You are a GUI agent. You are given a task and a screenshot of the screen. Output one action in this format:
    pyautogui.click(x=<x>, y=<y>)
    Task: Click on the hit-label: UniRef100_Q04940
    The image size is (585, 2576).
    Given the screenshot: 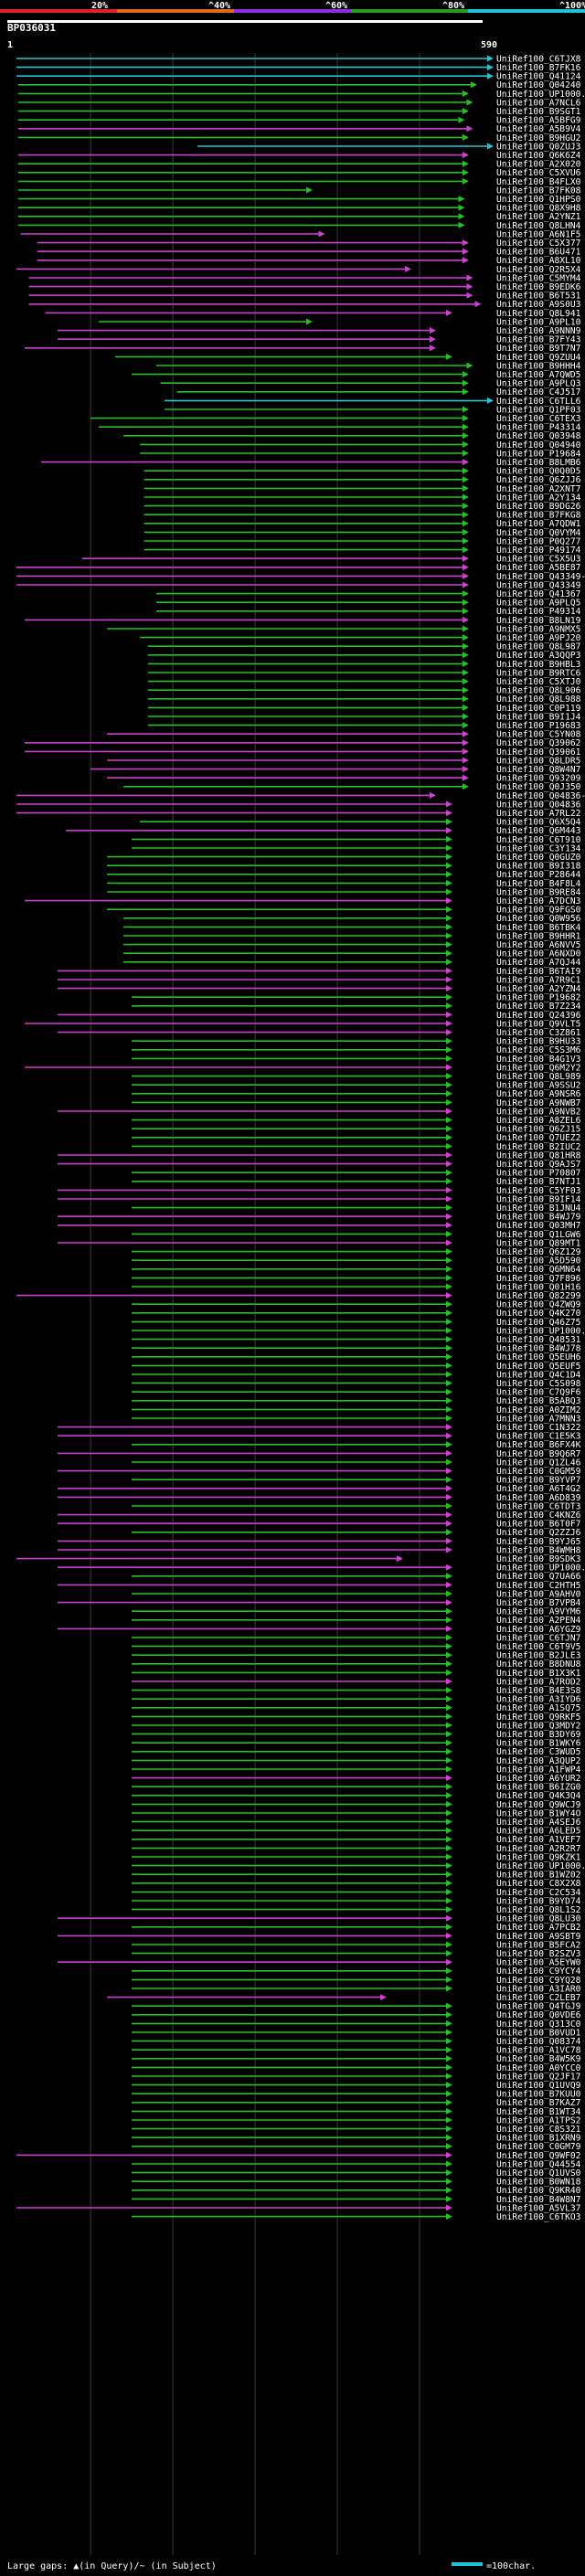 What is the action you would take?
    pyautogui.click(x=539, y=445)
    